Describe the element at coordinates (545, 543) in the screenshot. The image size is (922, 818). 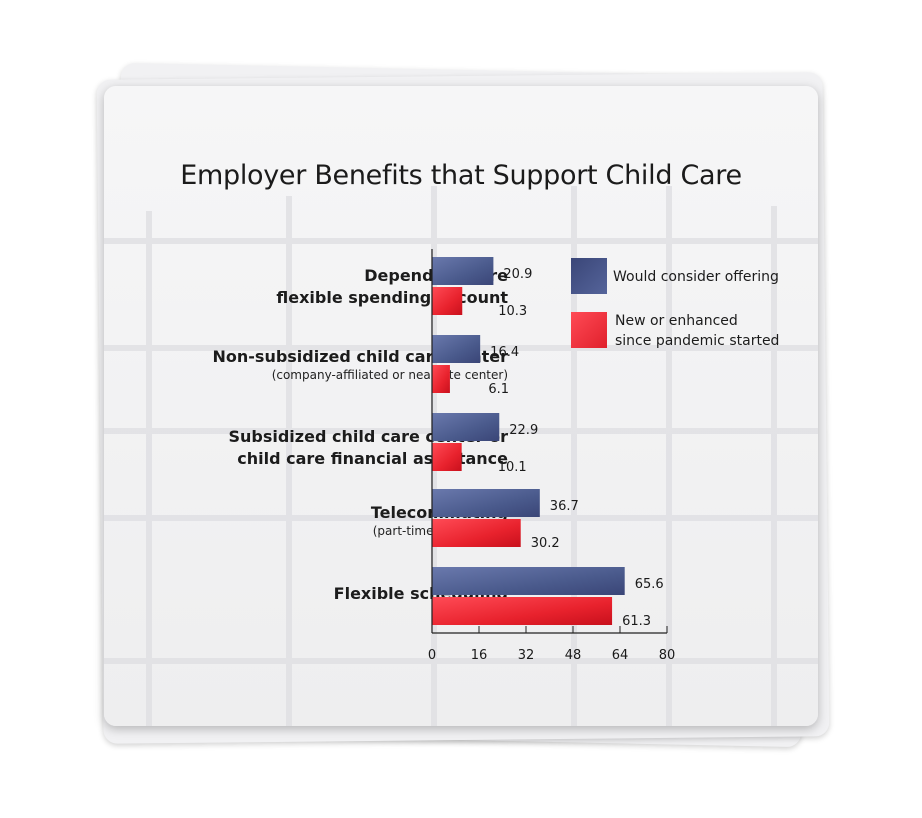
I see `value-label: 30.2` at that location.